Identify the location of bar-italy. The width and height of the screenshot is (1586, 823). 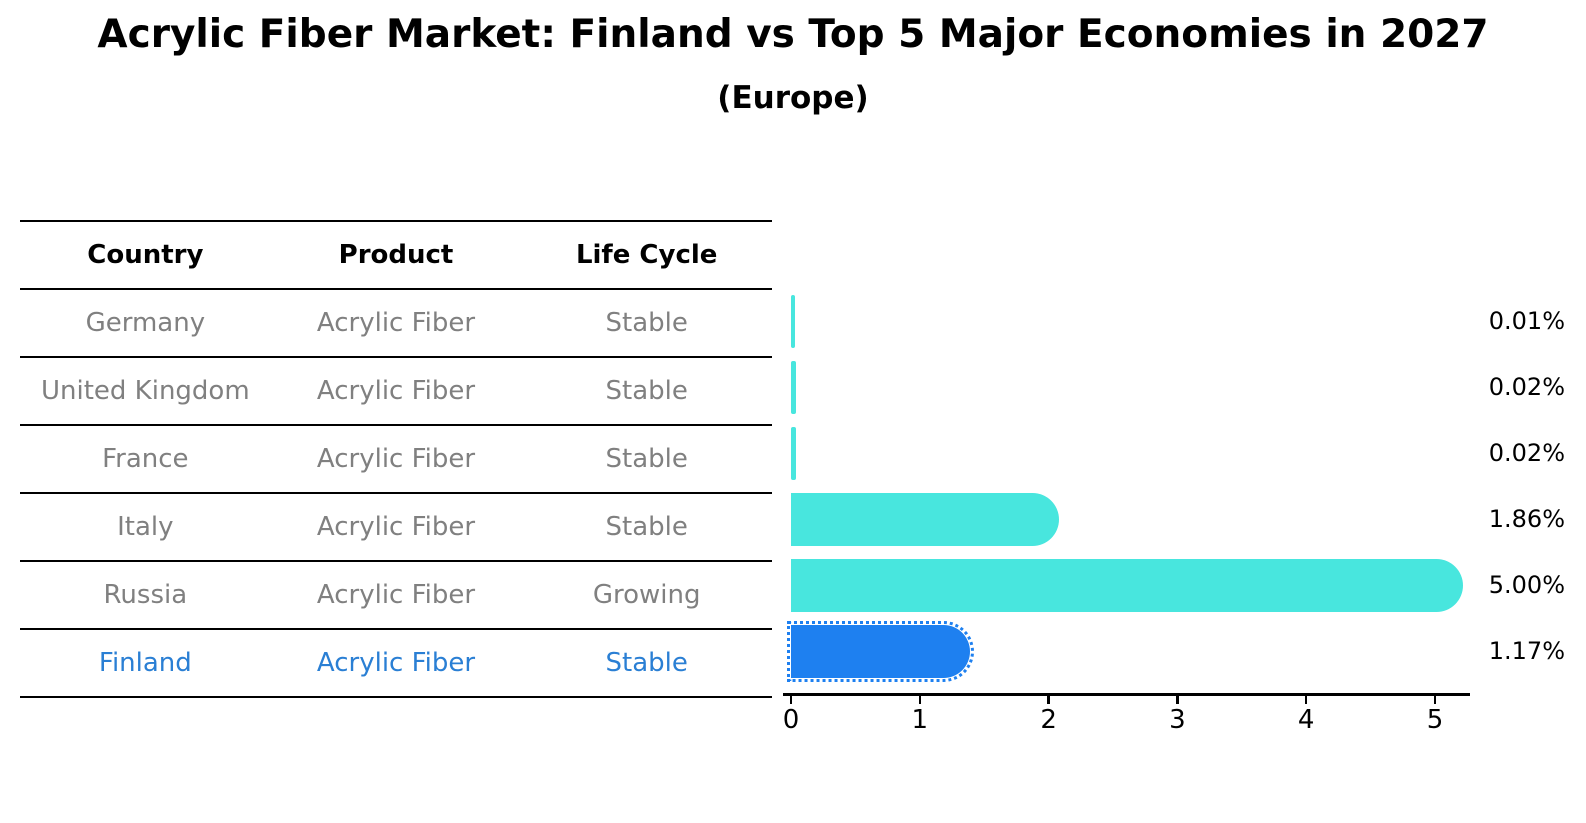
(925, 519).